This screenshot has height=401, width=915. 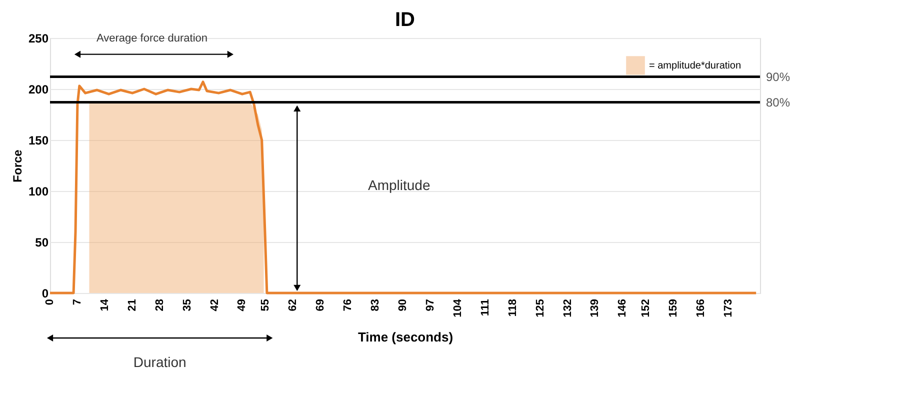 What do you see at coordinates (266, 305) in the screenshot?
I see `x-tick-label: 55` at bounding box center [266, 305].